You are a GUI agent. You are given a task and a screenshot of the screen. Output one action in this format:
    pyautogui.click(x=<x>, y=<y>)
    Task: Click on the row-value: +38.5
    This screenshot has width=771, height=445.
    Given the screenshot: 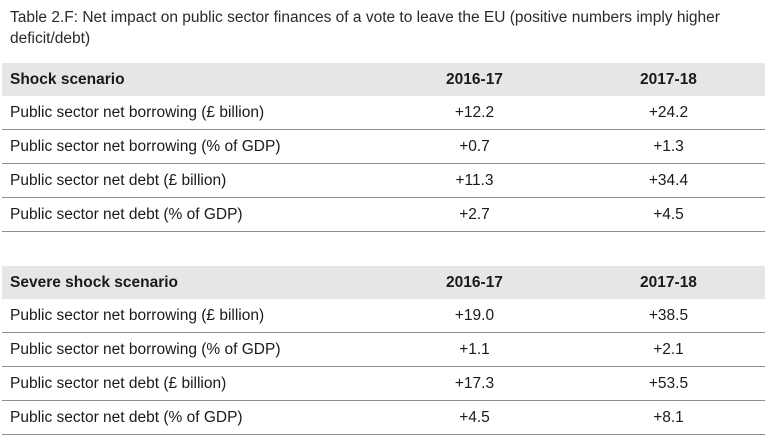 What is the action you would take?
    pyautogui.click(x=668, y=315)
    